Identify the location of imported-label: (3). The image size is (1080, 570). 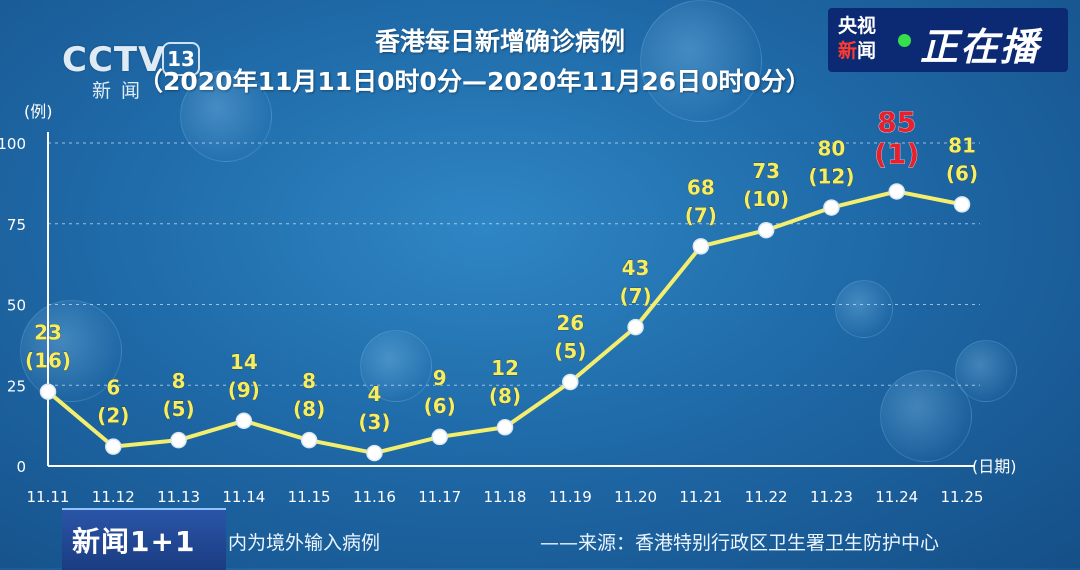
(374, 422).